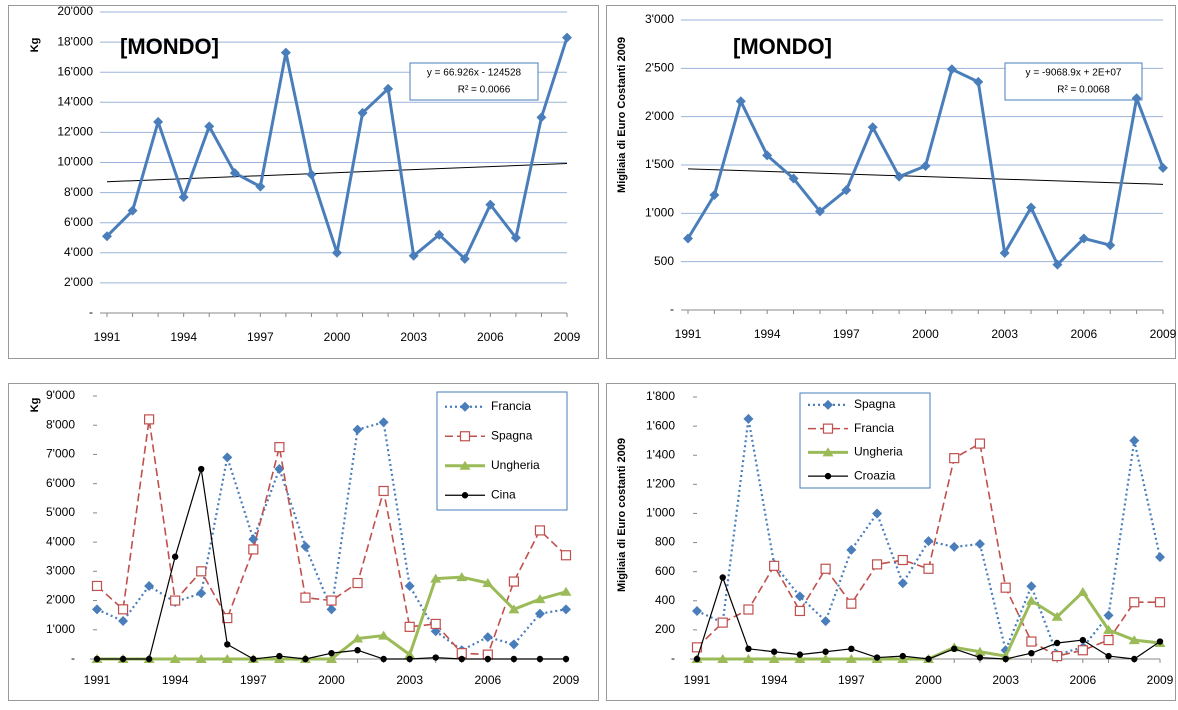 This screenshot has width=1178, height=710. Describe the element at coordinates (107, 337) in the screenshot. I see `x-tick-label: 1991` at that location.